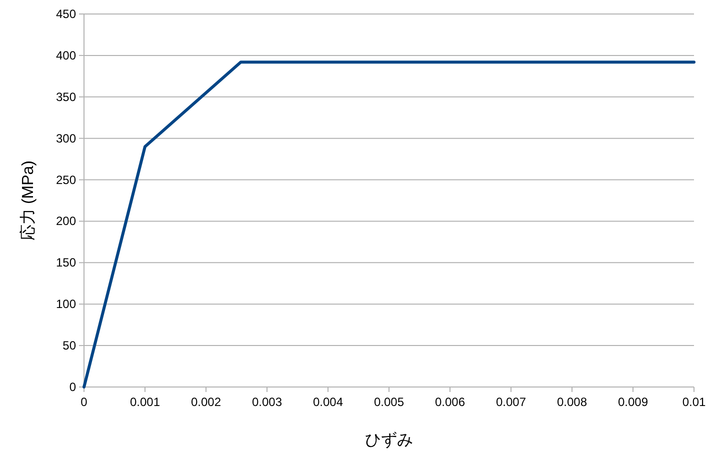 Image resolution: width=710 pixels, height=454 pixels. What do you see at coordinates (66, 304) in the screenshot?
I see `y-tick-label: 100` at bounding box center [66, 304].